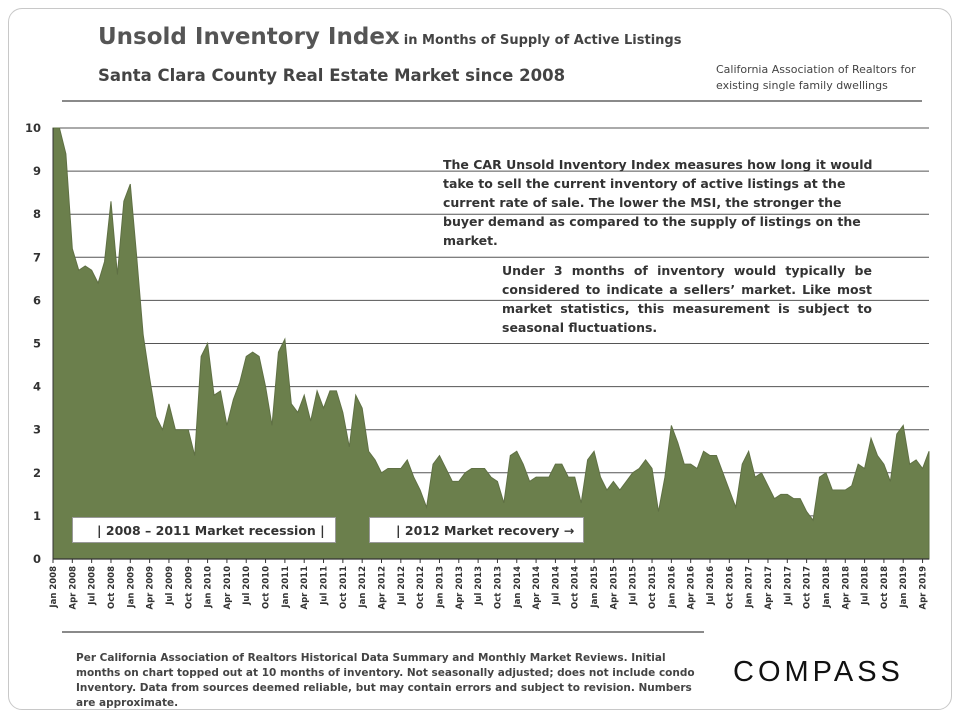 The width and height of the screenshot is (960, 720). I want to click on chart-title-suffix: in Months of Supply of Active Listings, so click(542, 40).